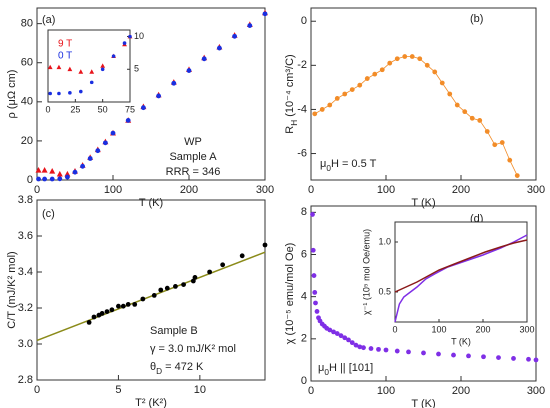 Image resolution: width=550 pixels, height=408 pixels. Describe the element at coordinates (25, 308) in the screenshot. I see `y-tick-label: 3.2` at that location.